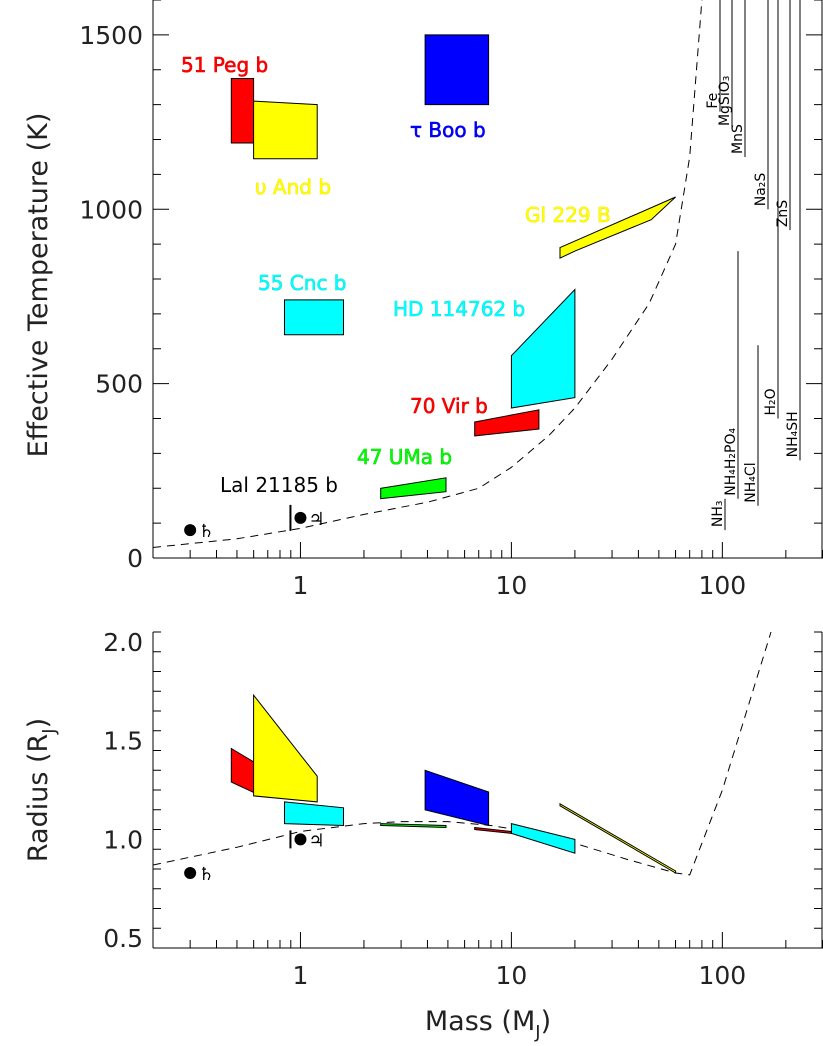 This screenshot has height=1046, width=823. I want to click on top-x-tick-label: 10, so click(511, 585).